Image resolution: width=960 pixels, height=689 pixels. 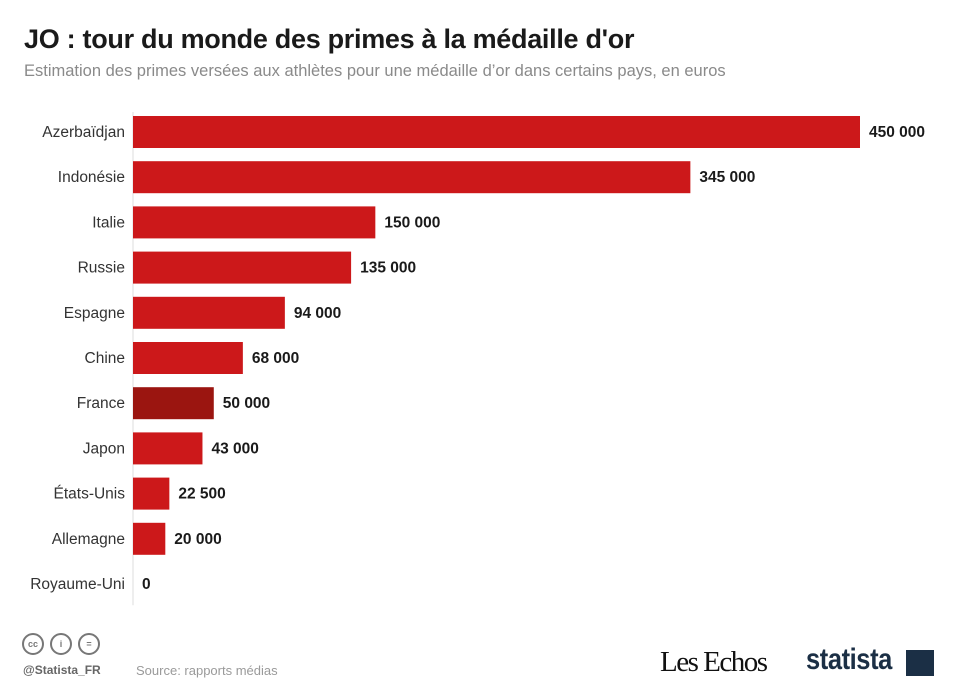 What do you see at coordinates (714, 662) in the screenshot?
I see `les-echos-logo: Les Echos` at bounding box center [714, 662].